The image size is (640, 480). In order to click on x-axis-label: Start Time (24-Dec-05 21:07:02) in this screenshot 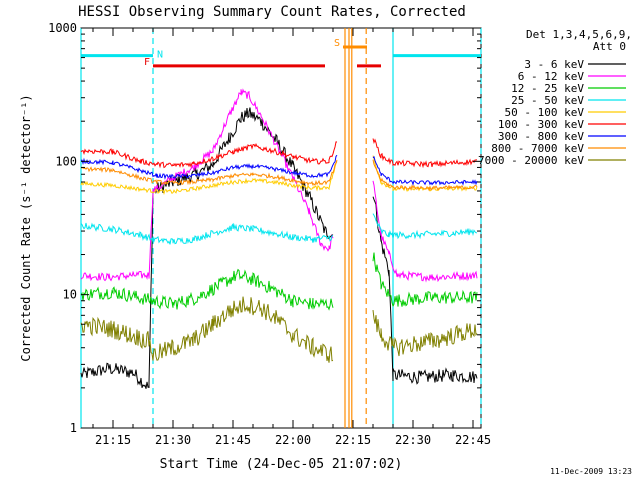, I will do `click(281, 464)`.